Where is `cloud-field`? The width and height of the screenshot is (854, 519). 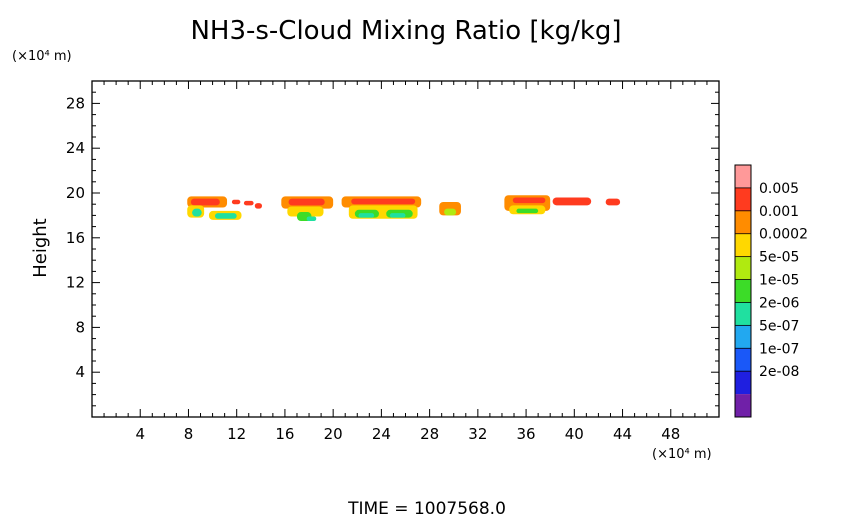 cloud-field is located at coordinates (404, 208).